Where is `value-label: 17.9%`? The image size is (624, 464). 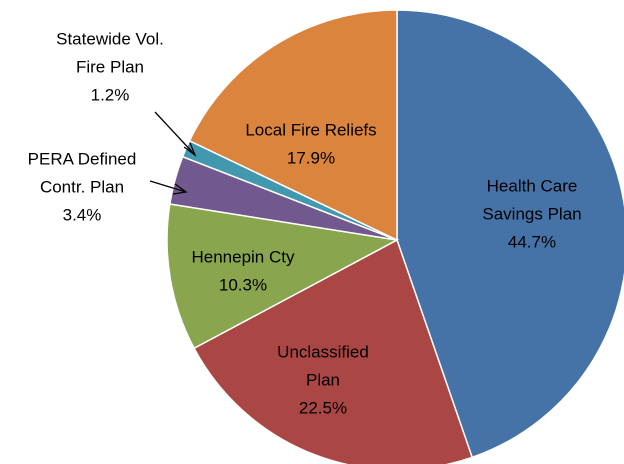 value-label: 17.9% is located at coordinates (311, 157).